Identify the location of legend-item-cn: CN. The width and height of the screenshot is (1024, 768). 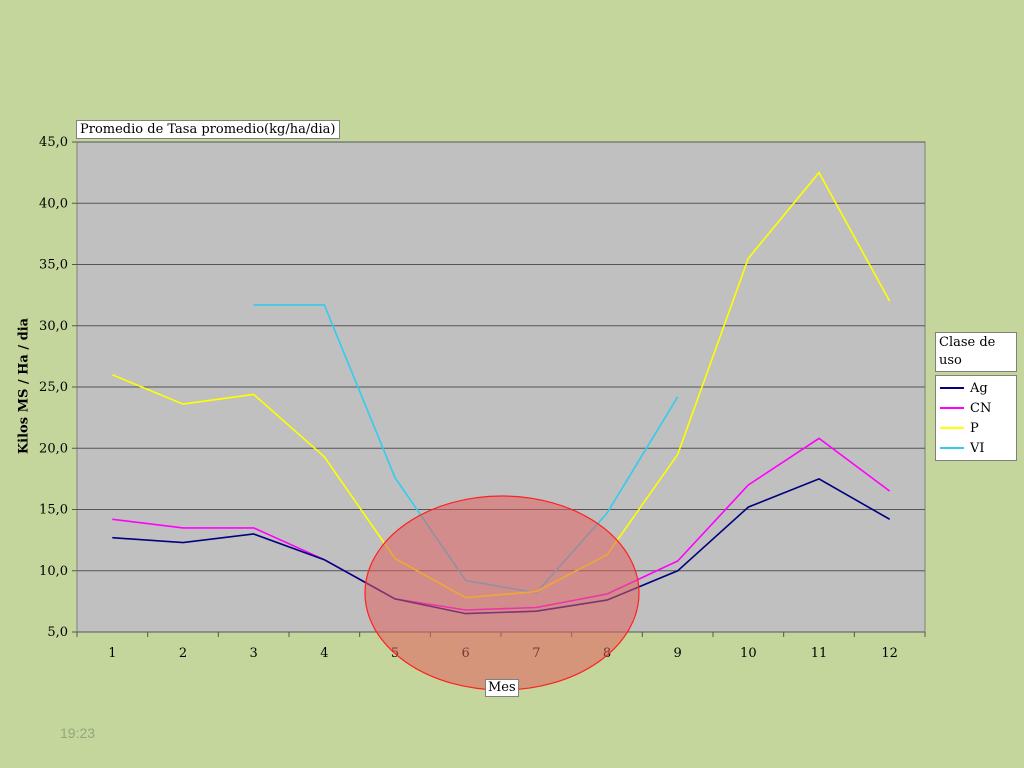
(976, 408).